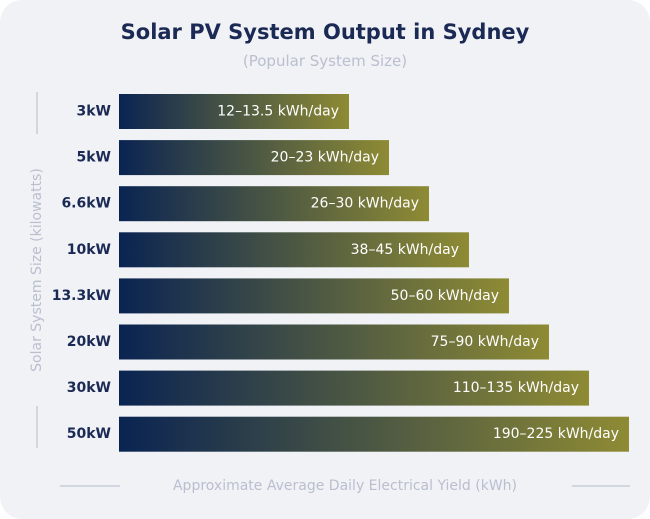  Describe the element at coordinates (485, 342) in the screenshot. I see `data-label: 75–90 kWh/day` at that location.